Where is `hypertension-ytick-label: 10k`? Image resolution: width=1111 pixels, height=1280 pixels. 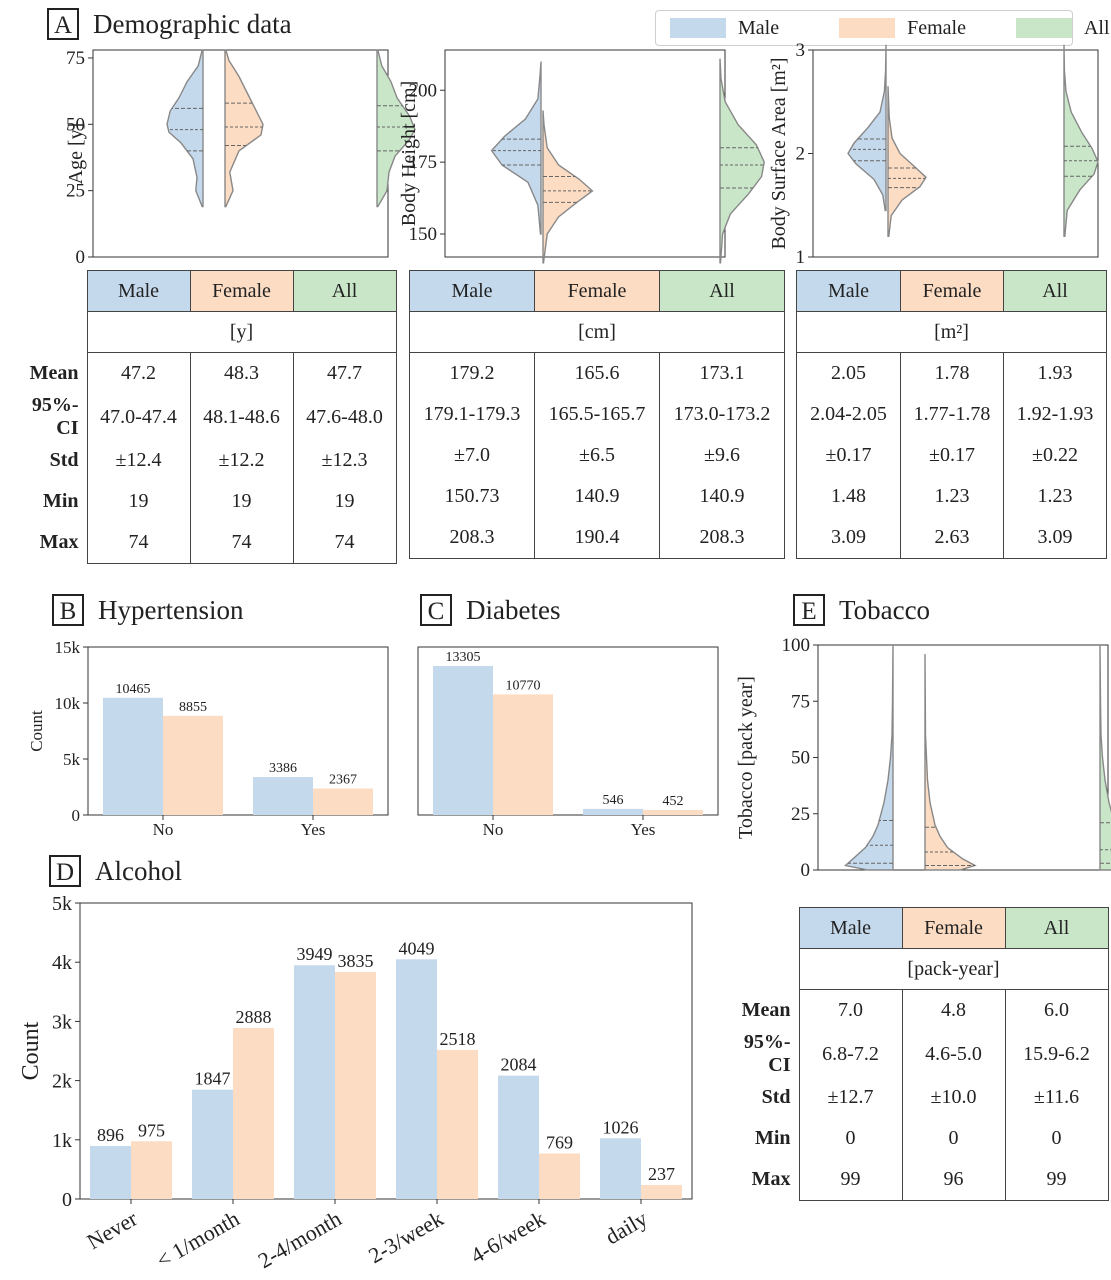 hypertension-ytick-label: 10k is located at coordinates (68, 703).